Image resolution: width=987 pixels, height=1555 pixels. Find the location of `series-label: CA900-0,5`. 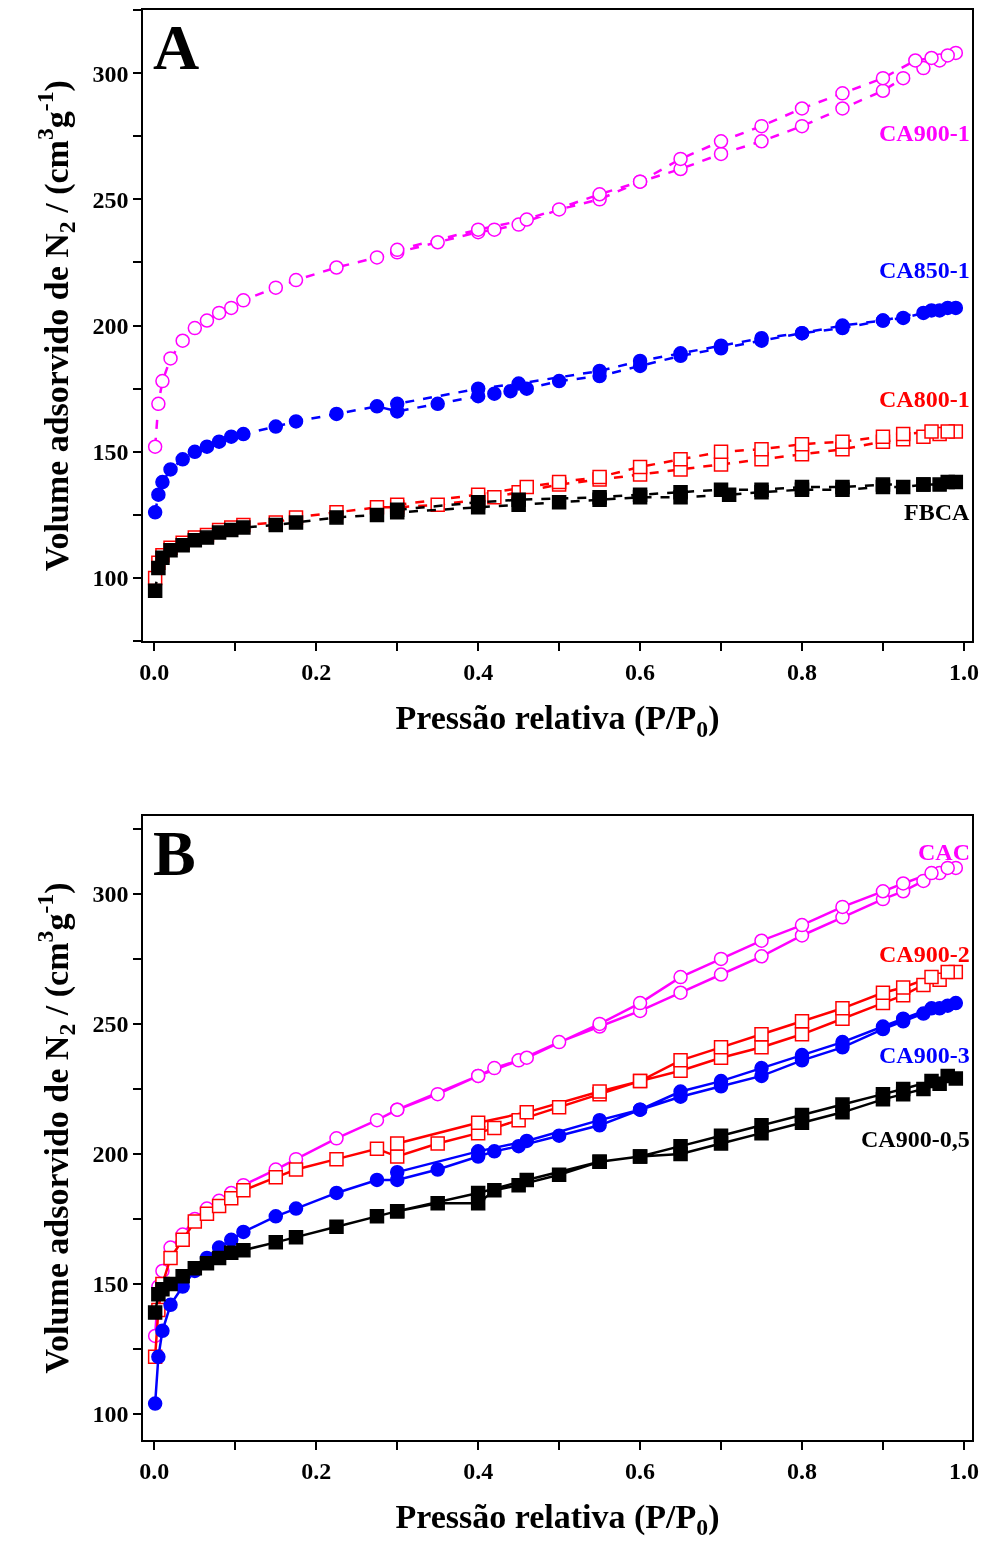

series-label: CA900-0,5 is located at coordinates (915, 1139).